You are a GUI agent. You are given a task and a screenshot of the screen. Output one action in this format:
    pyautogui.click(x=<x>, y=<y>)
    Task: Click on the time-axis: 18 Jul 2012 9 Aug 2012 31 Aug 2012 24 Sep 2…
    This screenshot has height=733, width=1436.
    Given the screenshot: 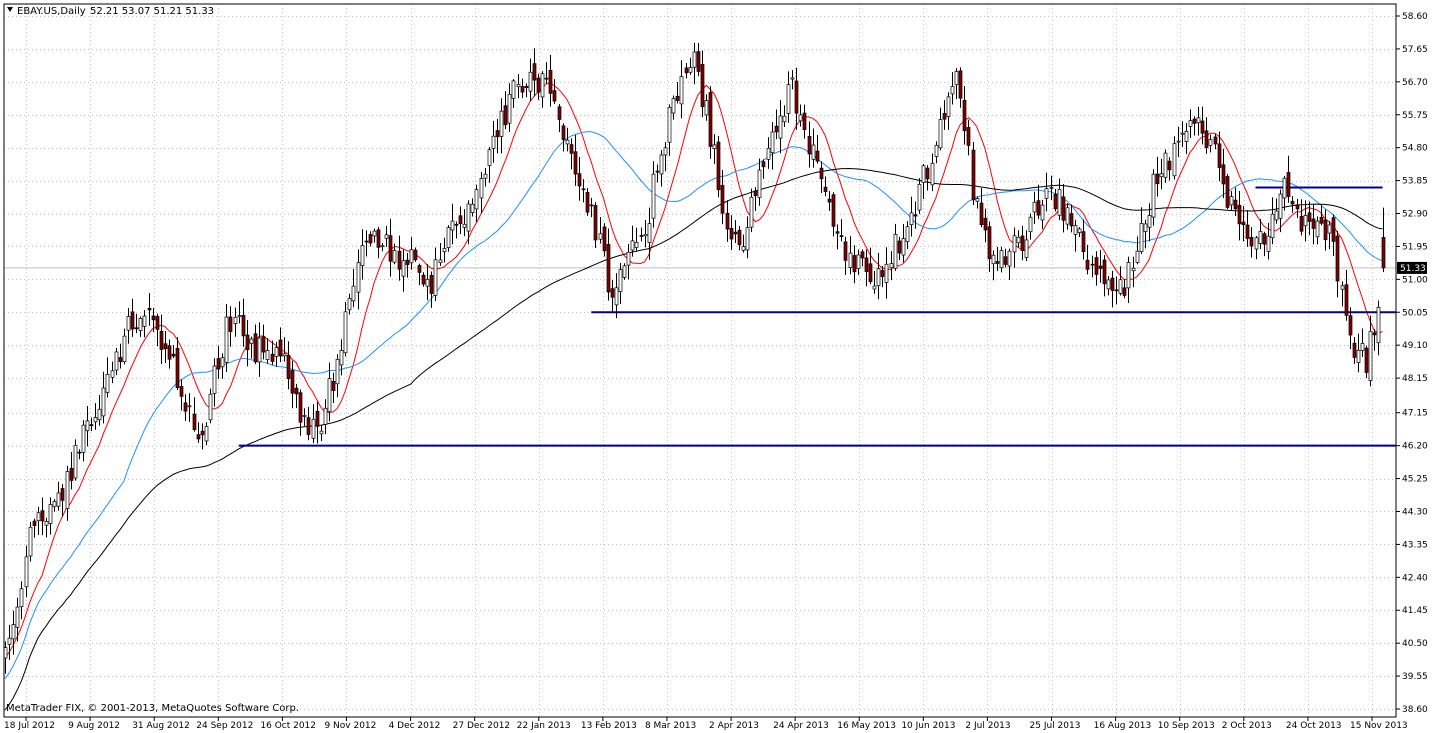 What is the action you would take?
    pyautogui.click(x=706, y=724)
    